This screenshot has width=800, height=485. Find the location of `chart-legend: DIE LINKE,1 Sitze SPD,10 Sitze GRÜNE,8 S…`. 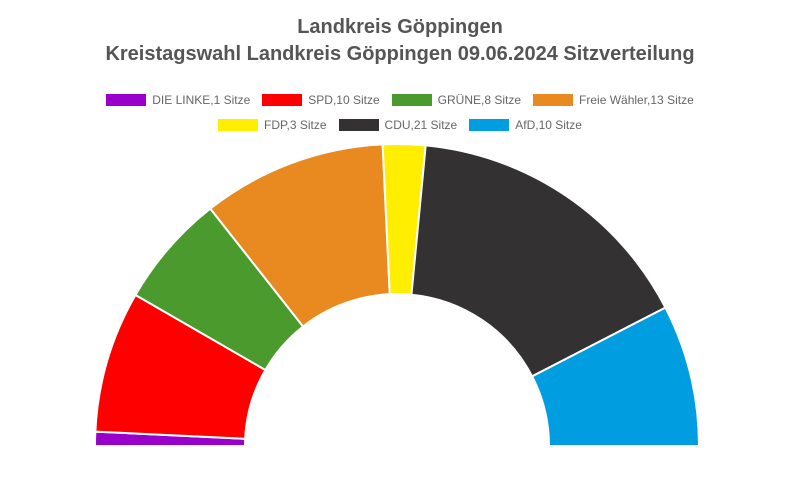

chart-legend: DIE LINKE,1 Sitze SPD,10 Sitze GRÜNE,8 S… is located at coordinates (400, 116).